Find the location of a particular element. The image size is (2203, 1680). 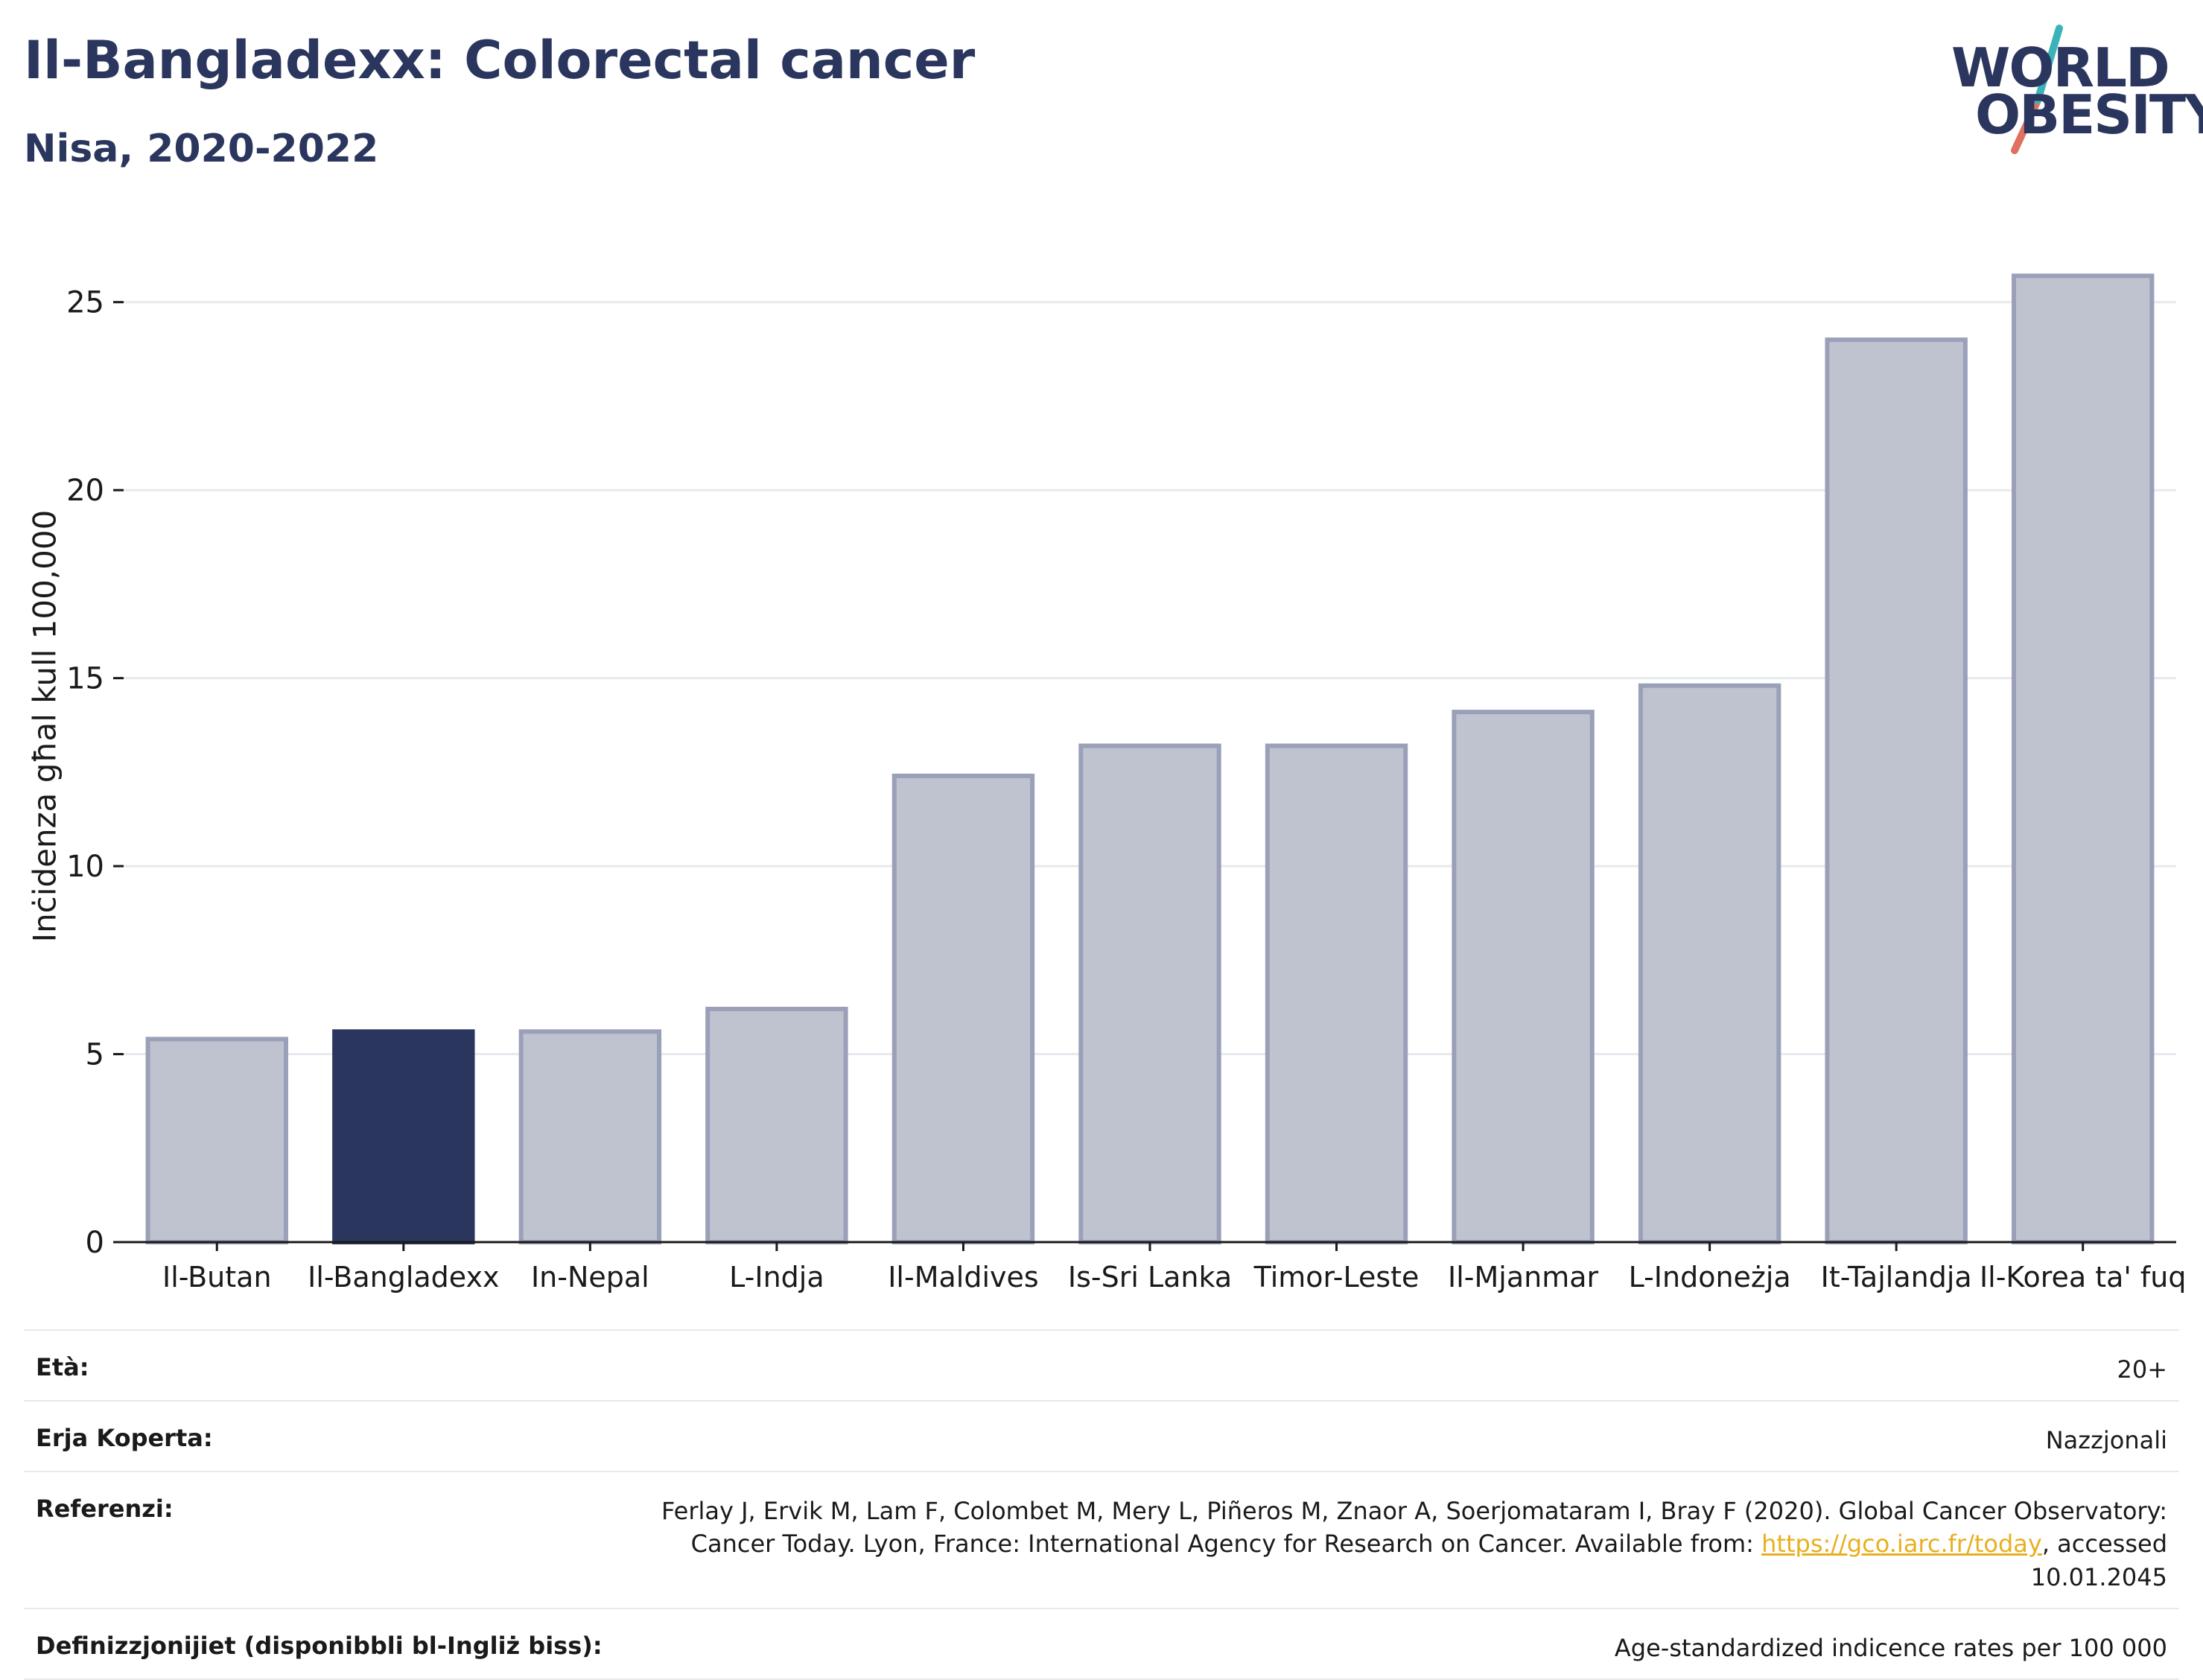

y-tick-label: 20 is located at coordinates (85, 491).